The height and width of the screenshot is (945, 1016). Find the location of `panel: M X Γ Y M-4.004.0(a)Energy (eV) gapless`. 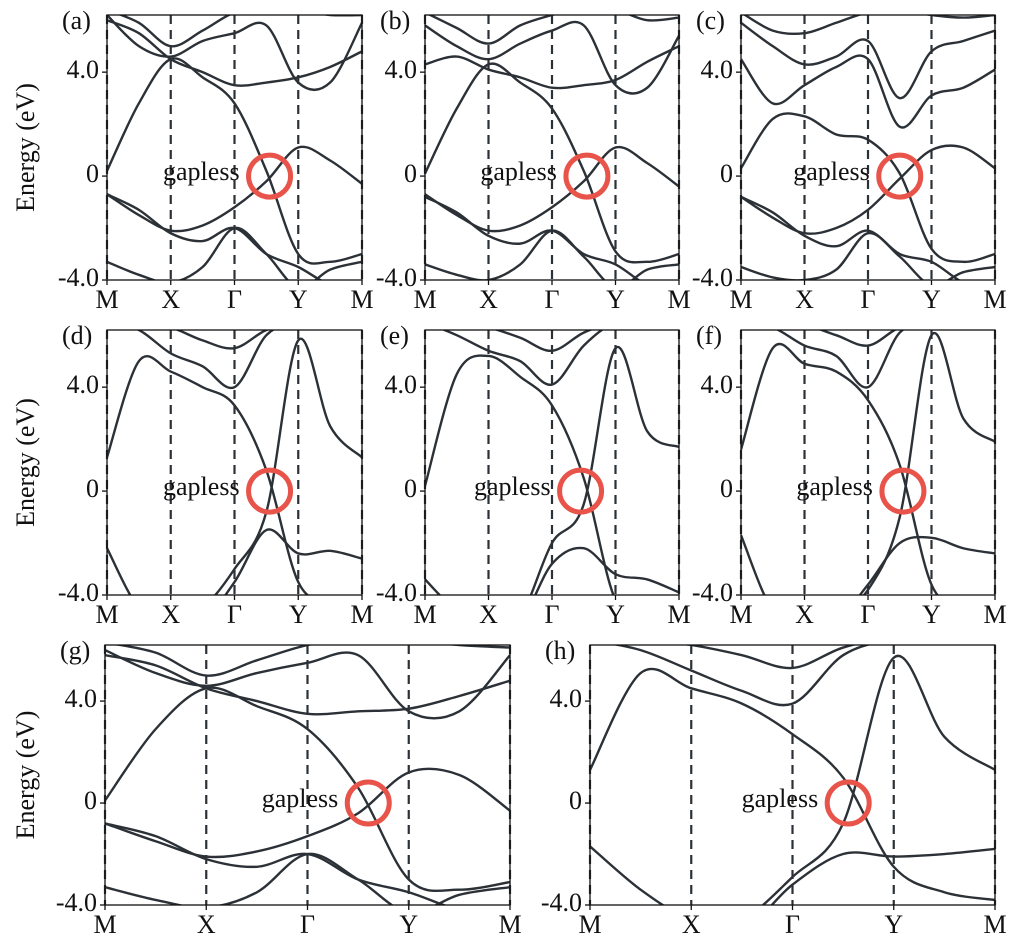

panel: M X Γ Y M-4.004.0(a)Energy (eV) gapless is located at coordinates (192, 160).